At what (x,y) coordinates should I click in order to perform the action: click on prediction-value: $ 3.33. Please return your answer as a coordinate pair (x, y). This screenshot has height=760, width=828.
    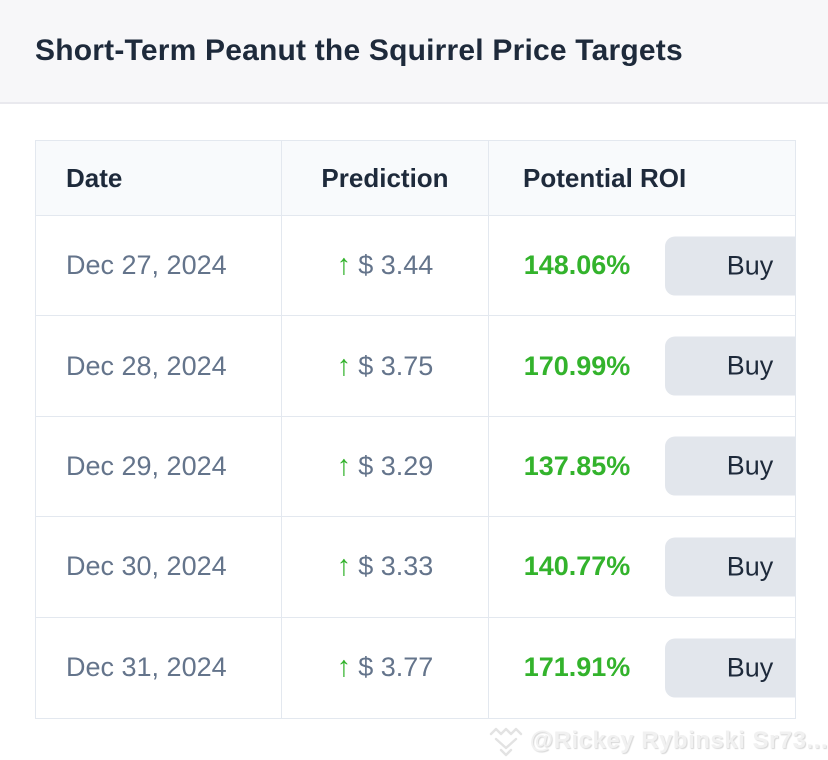
    Looking at the image, I should click on (396, 566).